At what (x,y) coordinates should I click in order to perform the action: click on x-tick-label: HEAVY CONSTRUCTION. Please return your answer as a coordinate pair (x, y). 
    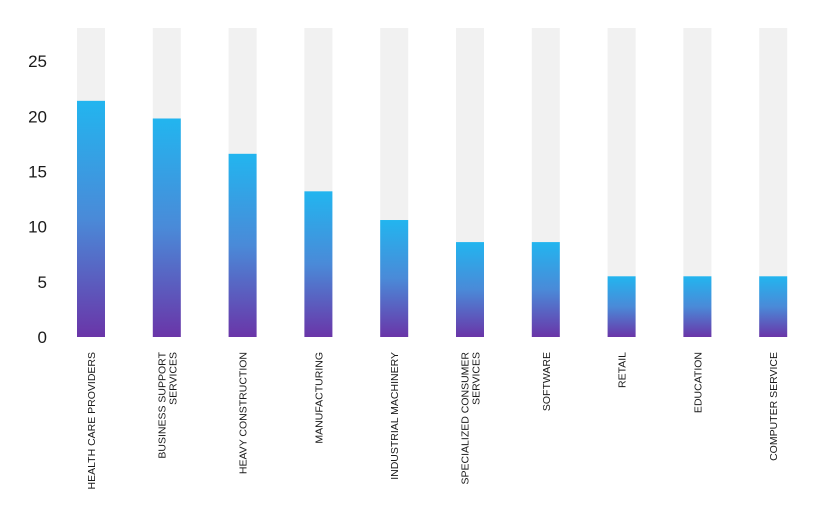
    Looking at the image, I should click on (244, 413).